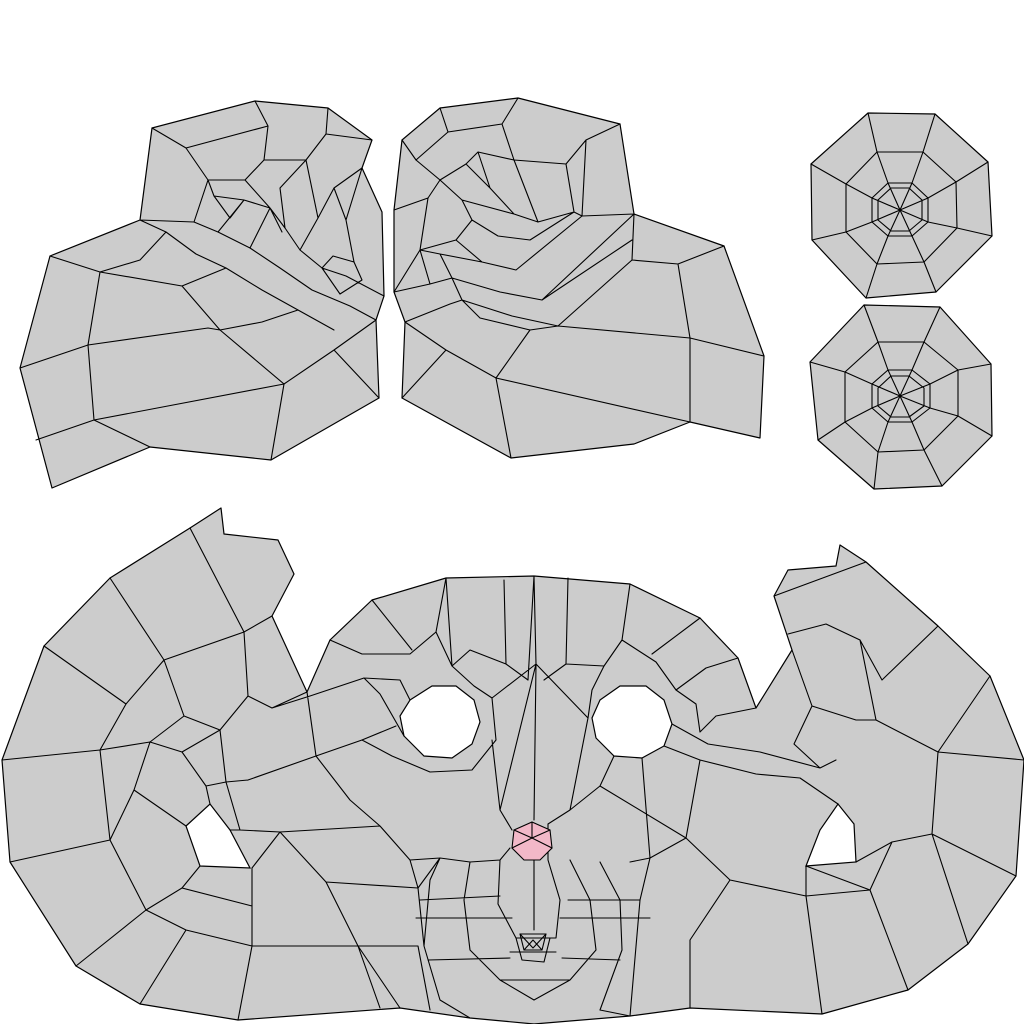 This screenshot has width=1024, height=1024. I want to click on uv-island-left-ear, so click(202, 294).